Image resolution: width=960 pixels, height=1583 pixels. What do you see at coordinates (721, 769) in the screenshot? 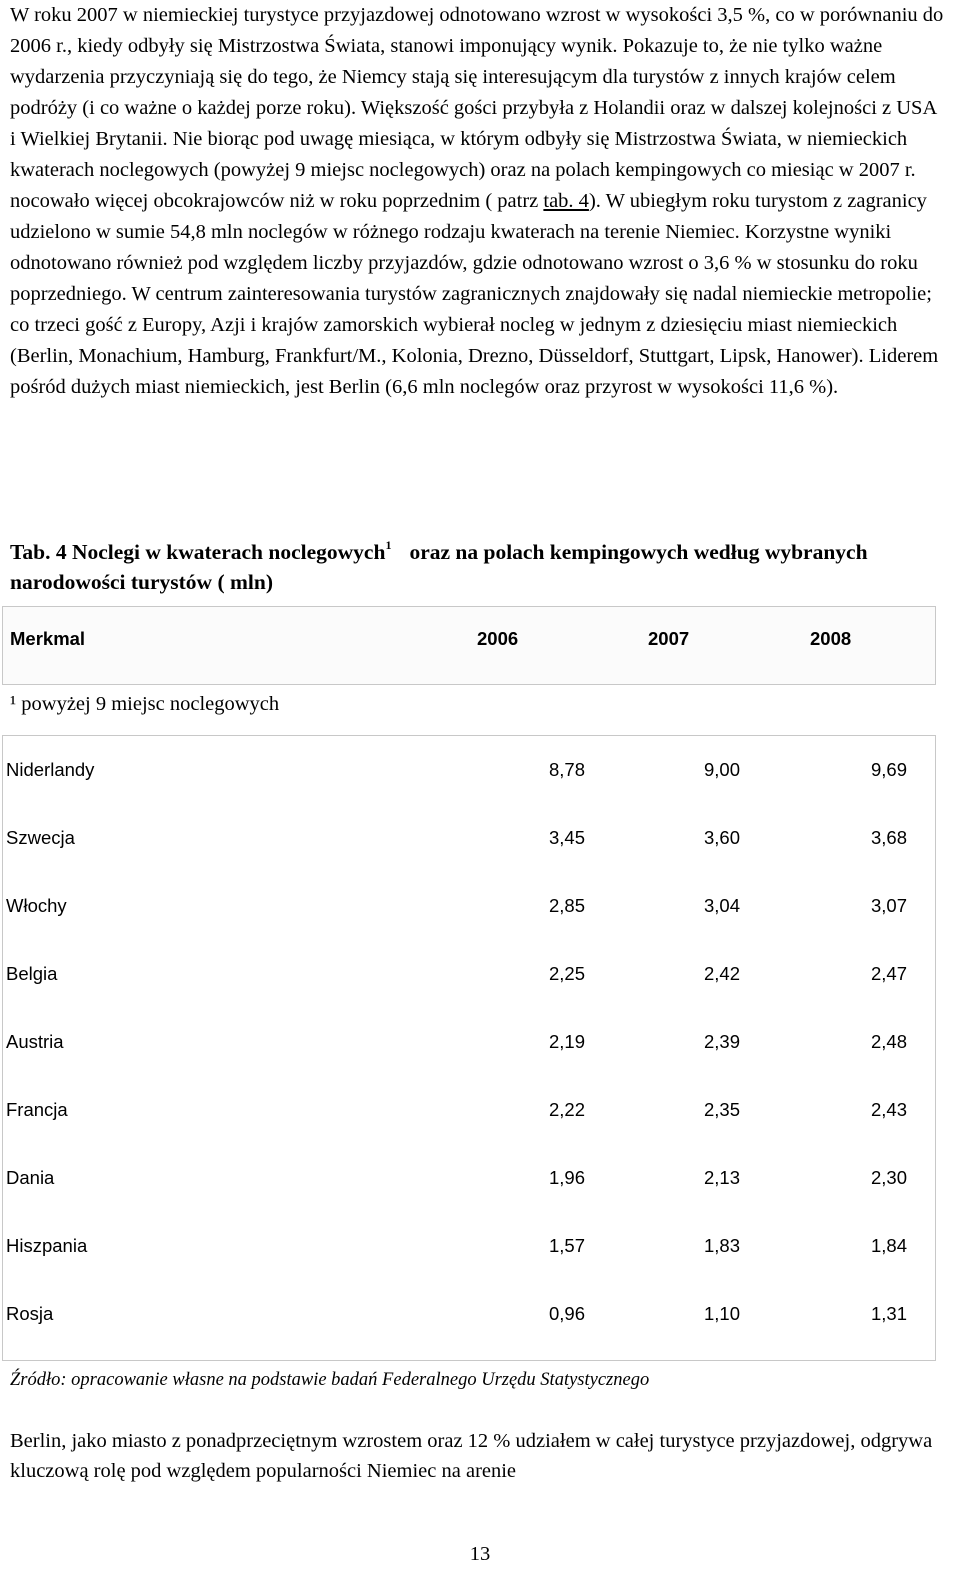
I see `value-2007-cell: 9,00` at bounding box center [721, 769].